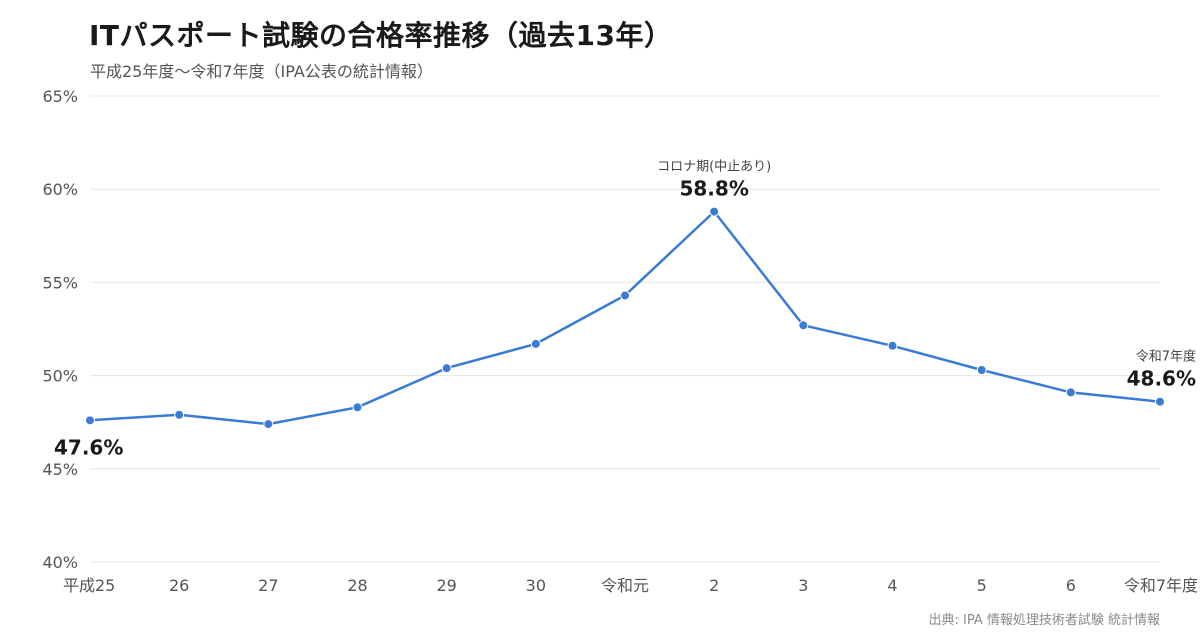  What do you see at coordinates (60, 96) in the screenshot?
I see `y-tick-label: 65%` at bounding box center [60, 96].